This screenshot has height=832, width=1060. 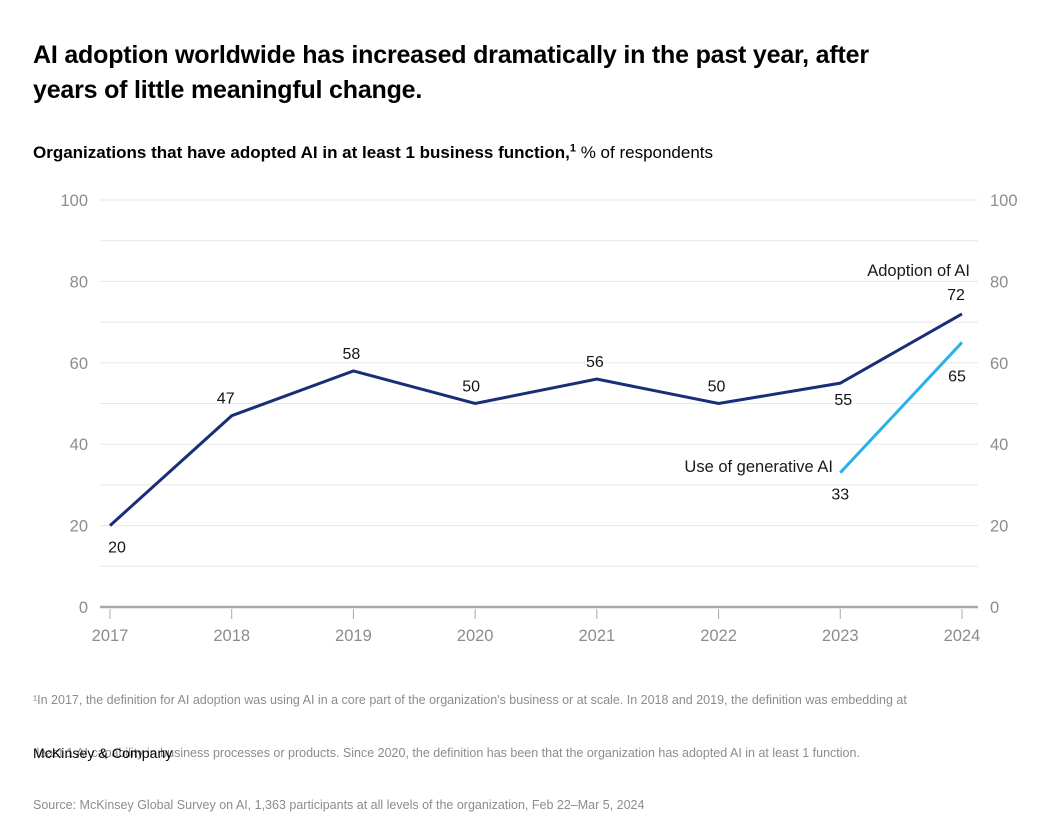 What do you see at coordinates (901, 407) in the screenshot?
I see `series-line-use-of-generative-ai` at bounding box center [901, 407].